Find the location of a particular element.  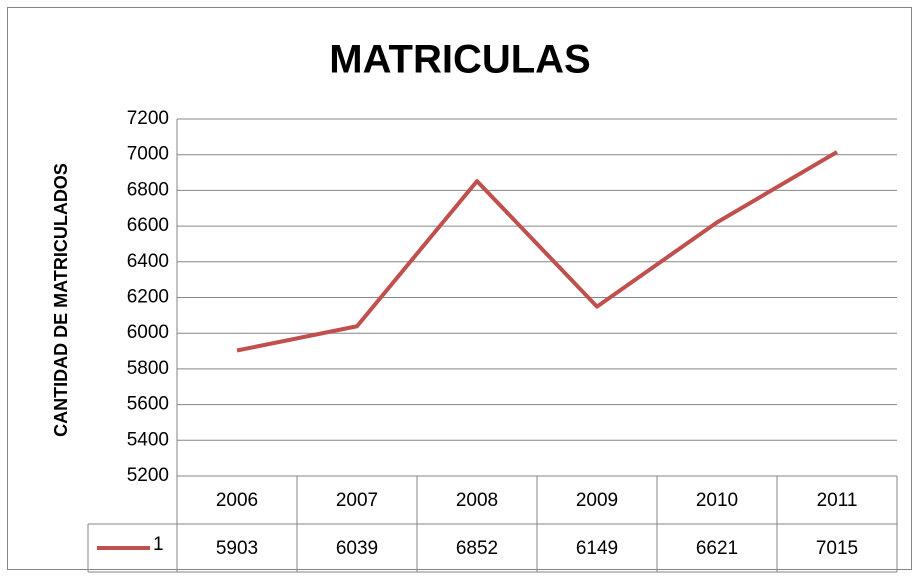

y-tick-label: 6600 is located at coordinates (148, 225).